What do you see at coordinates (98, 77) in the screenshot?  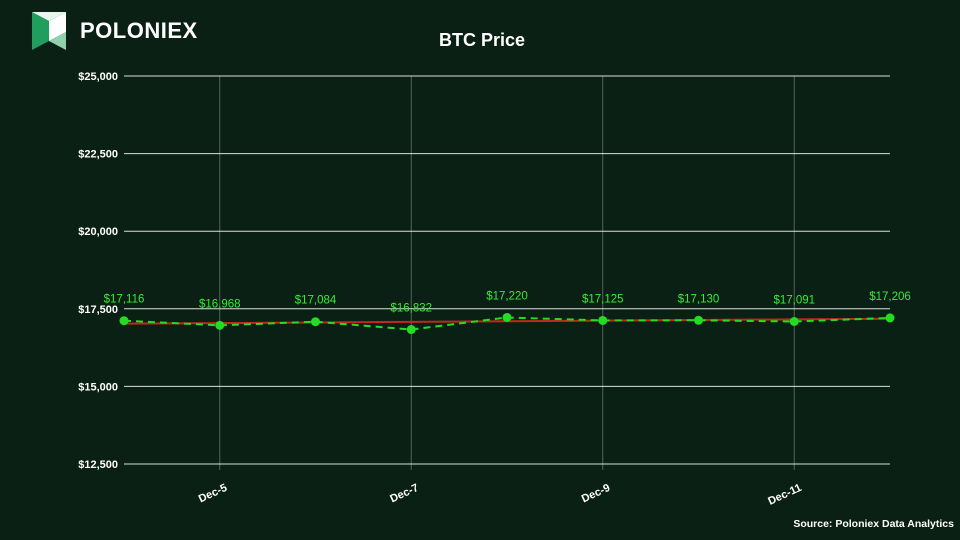 I see `y-tick-label: $25,000` at bounding box center [98, 77].